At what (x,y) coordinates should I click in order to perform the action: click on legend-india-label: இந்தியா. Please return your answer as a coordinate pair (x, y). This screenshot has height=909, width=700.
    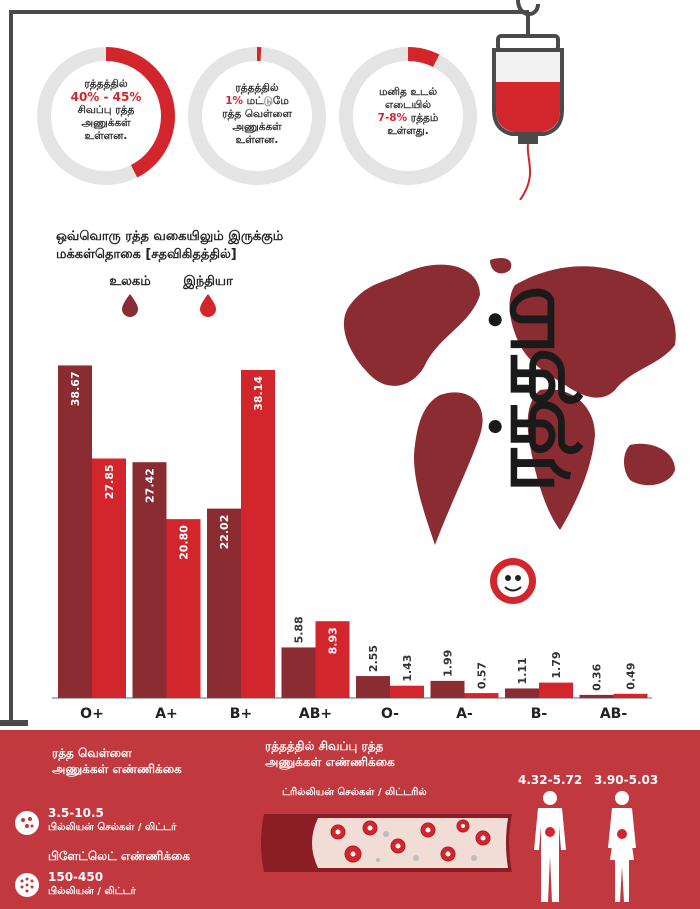
    Looking at the image, I should click on (208, 281).